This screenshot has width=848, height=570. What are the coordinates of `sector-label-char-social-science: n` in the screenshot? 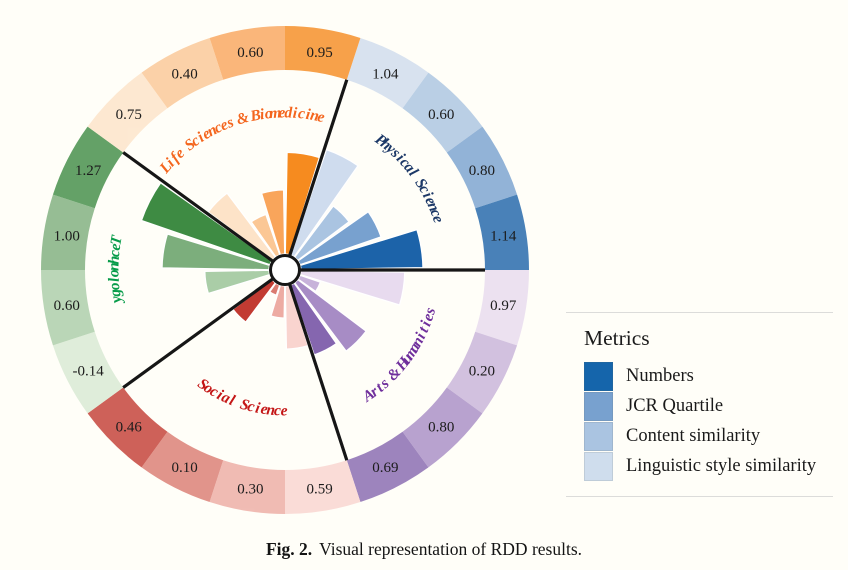 It's located at (271, 410).